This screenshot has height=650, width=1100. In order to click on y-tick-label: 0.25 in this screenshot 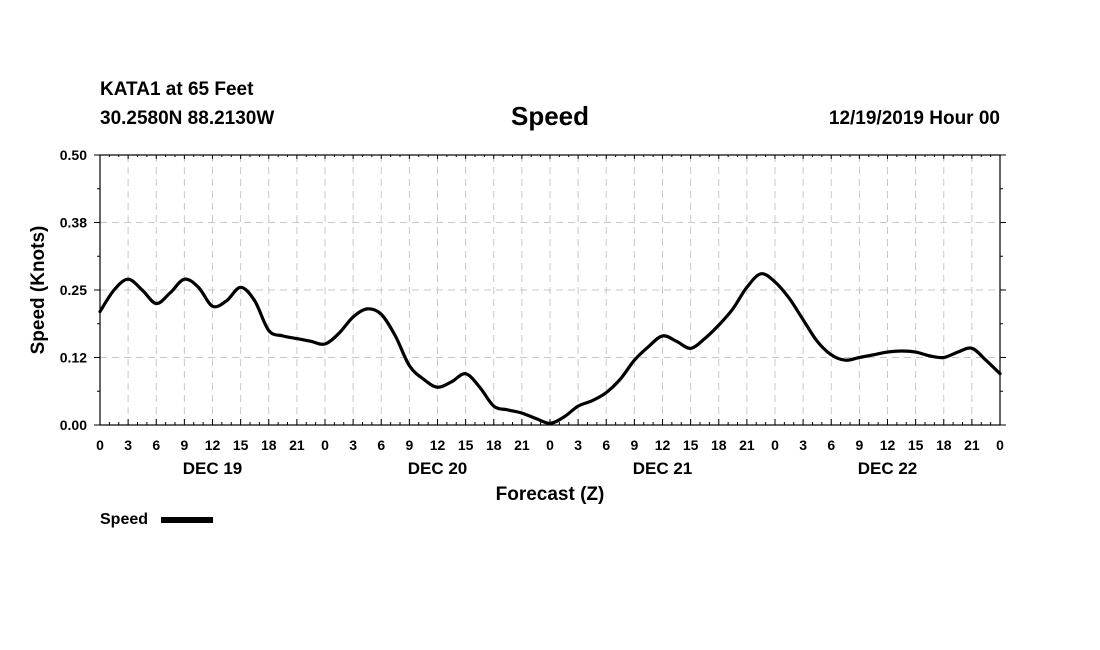, I will do `click(73, 290)`.